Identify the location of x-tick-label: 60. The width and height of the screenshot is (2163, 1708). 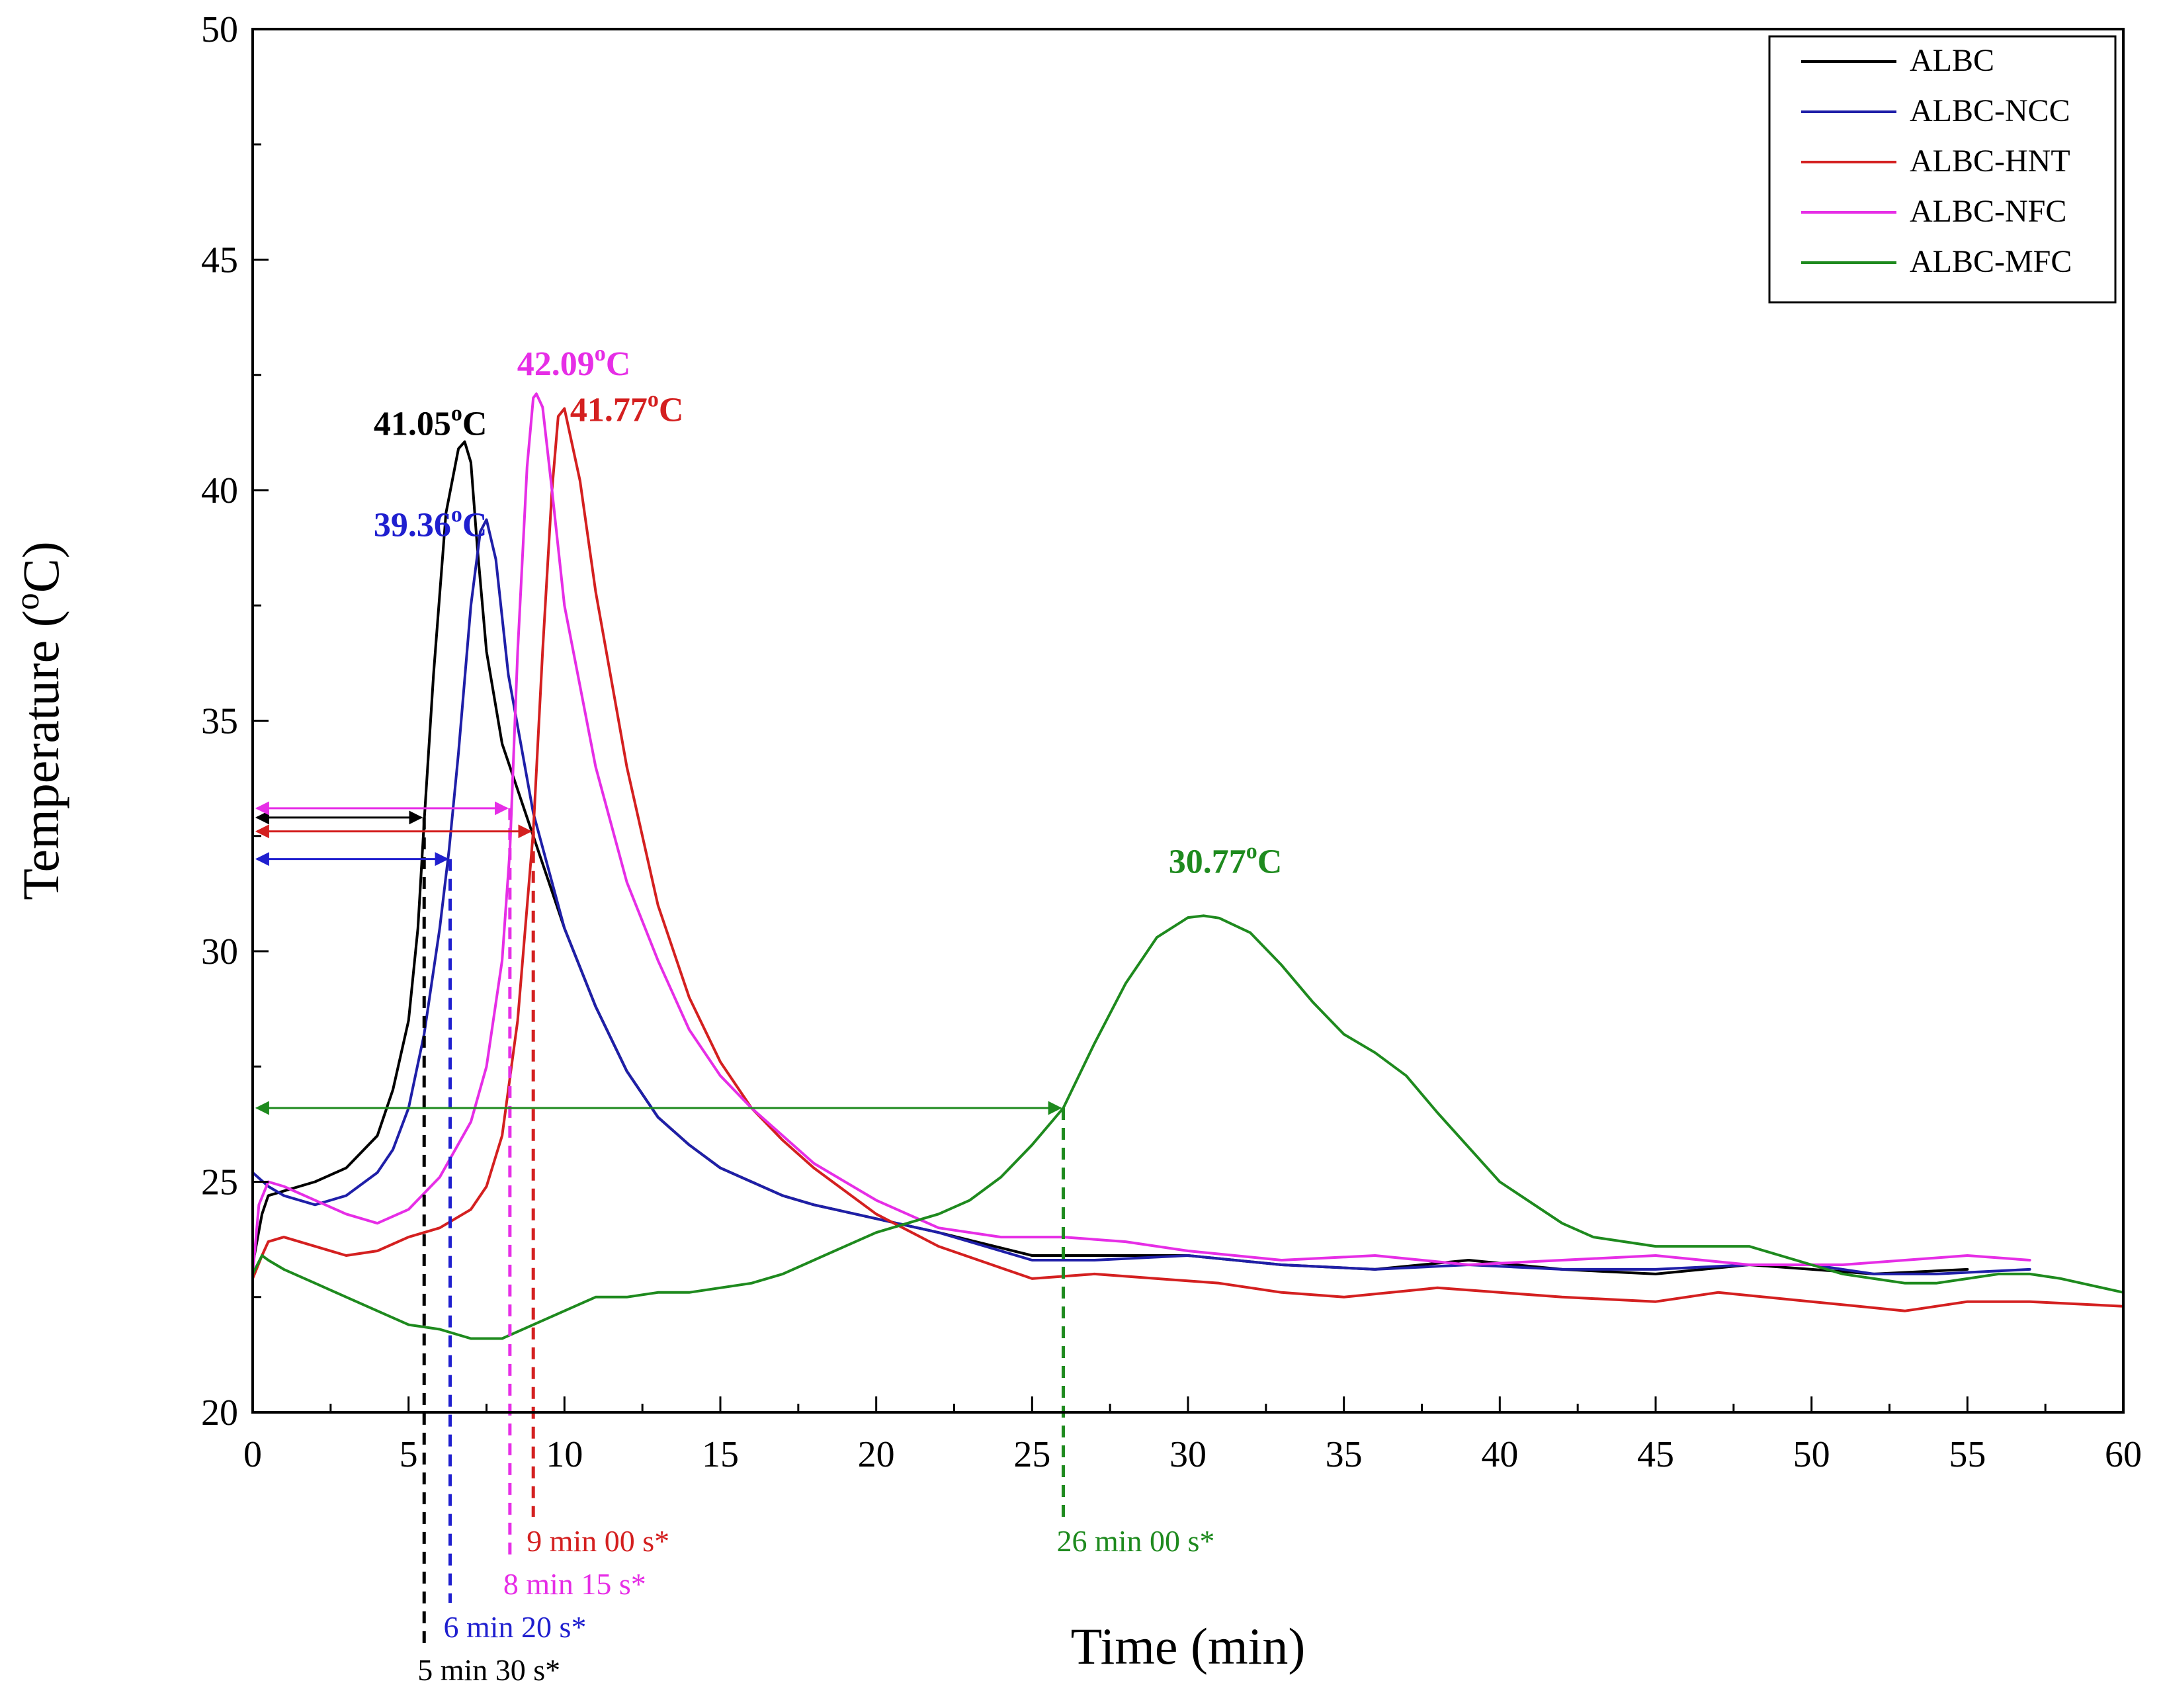
(2123, 1455).